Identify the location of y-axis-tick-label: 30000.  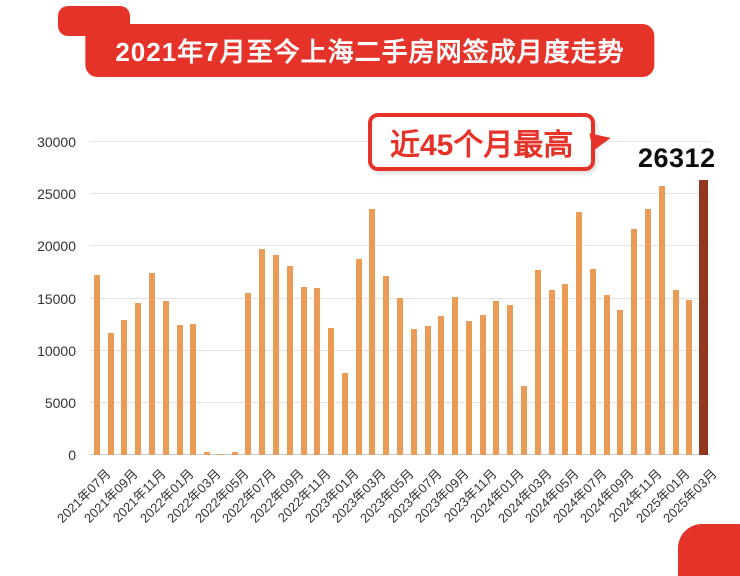
(56, 142).